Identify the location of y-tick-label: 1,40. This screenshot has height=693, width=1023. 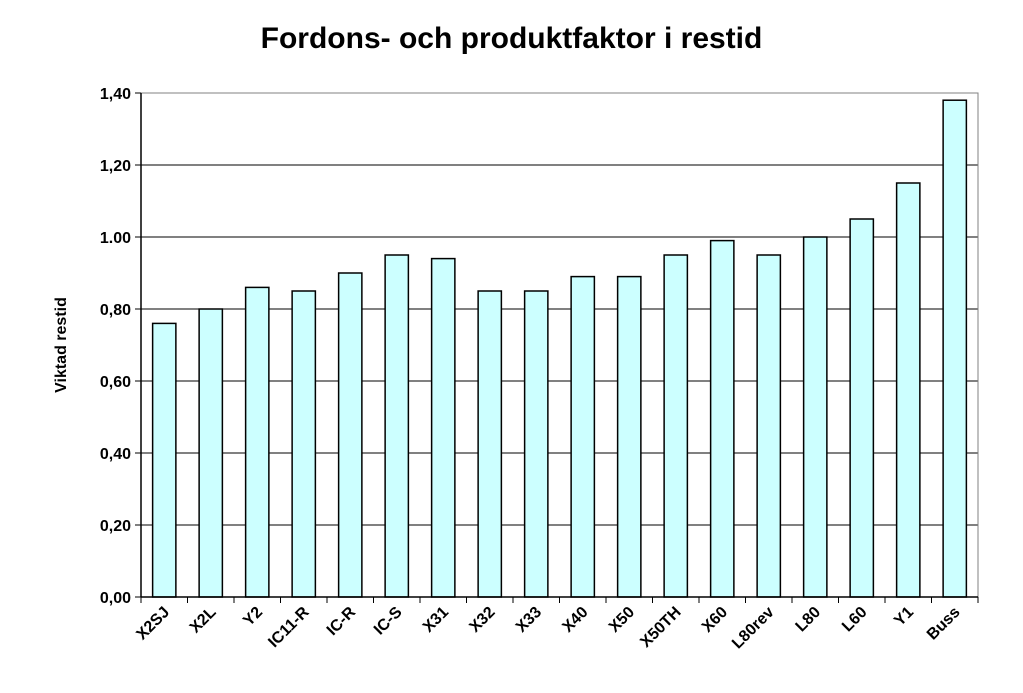
(115, 94).